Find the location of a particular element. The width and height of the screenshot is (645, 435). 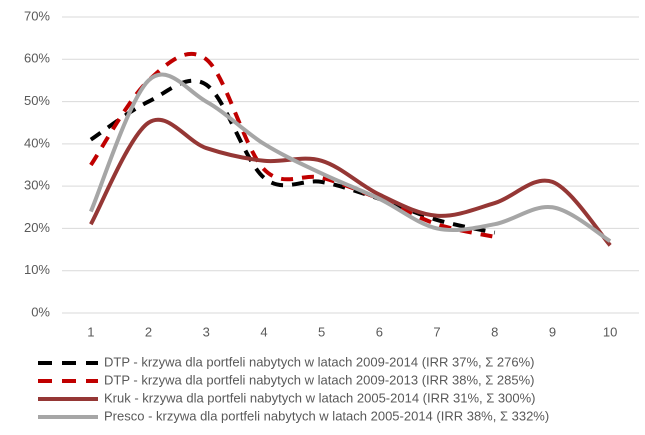

x-tick-label: 8 is located at coordinates (494, 331).